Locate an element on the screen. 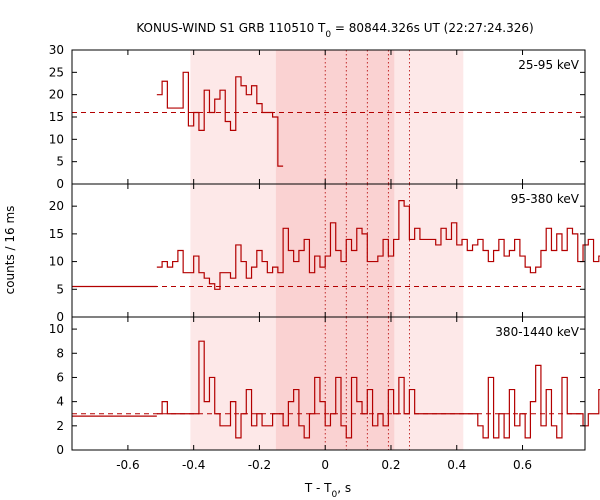  y-tick-label: 8 is located at coordinates (60, 353).